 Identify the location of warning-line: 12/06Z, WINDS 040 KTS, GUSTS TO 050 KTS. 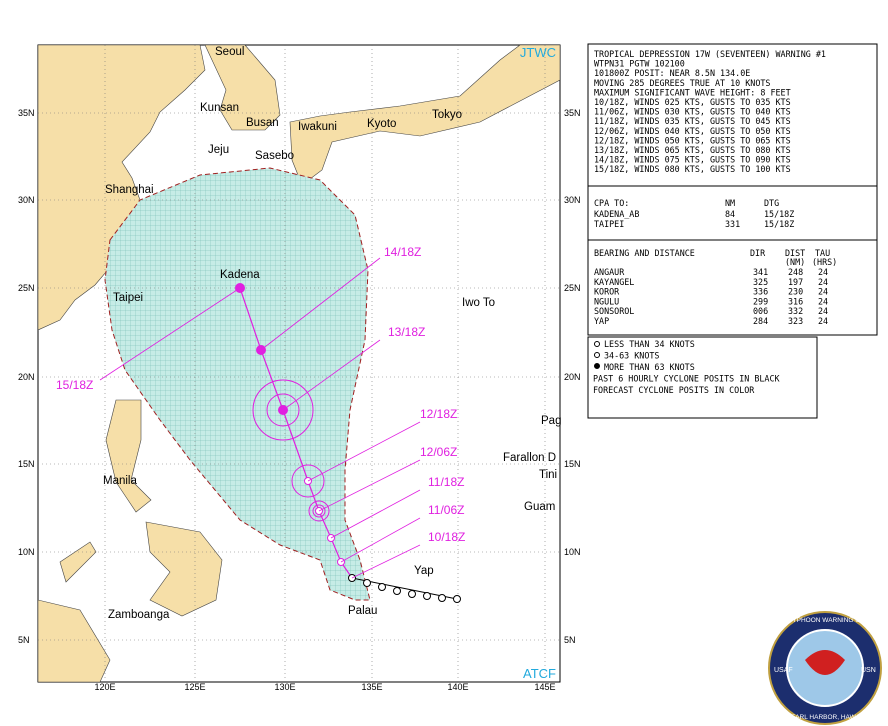
(692, 131).